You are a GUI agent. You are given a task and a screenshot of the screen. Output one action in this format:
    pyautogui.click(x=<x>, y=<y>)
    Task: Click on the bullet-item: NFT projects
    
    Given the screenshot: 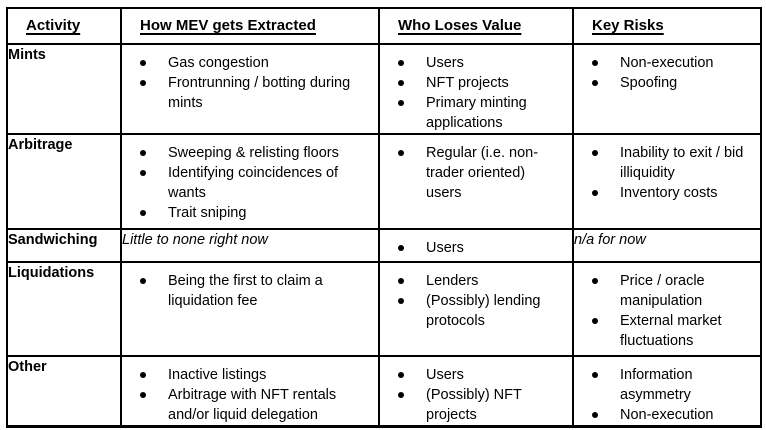 What is the action you would take?
    pyautogui.click(x=472, y=83)
    